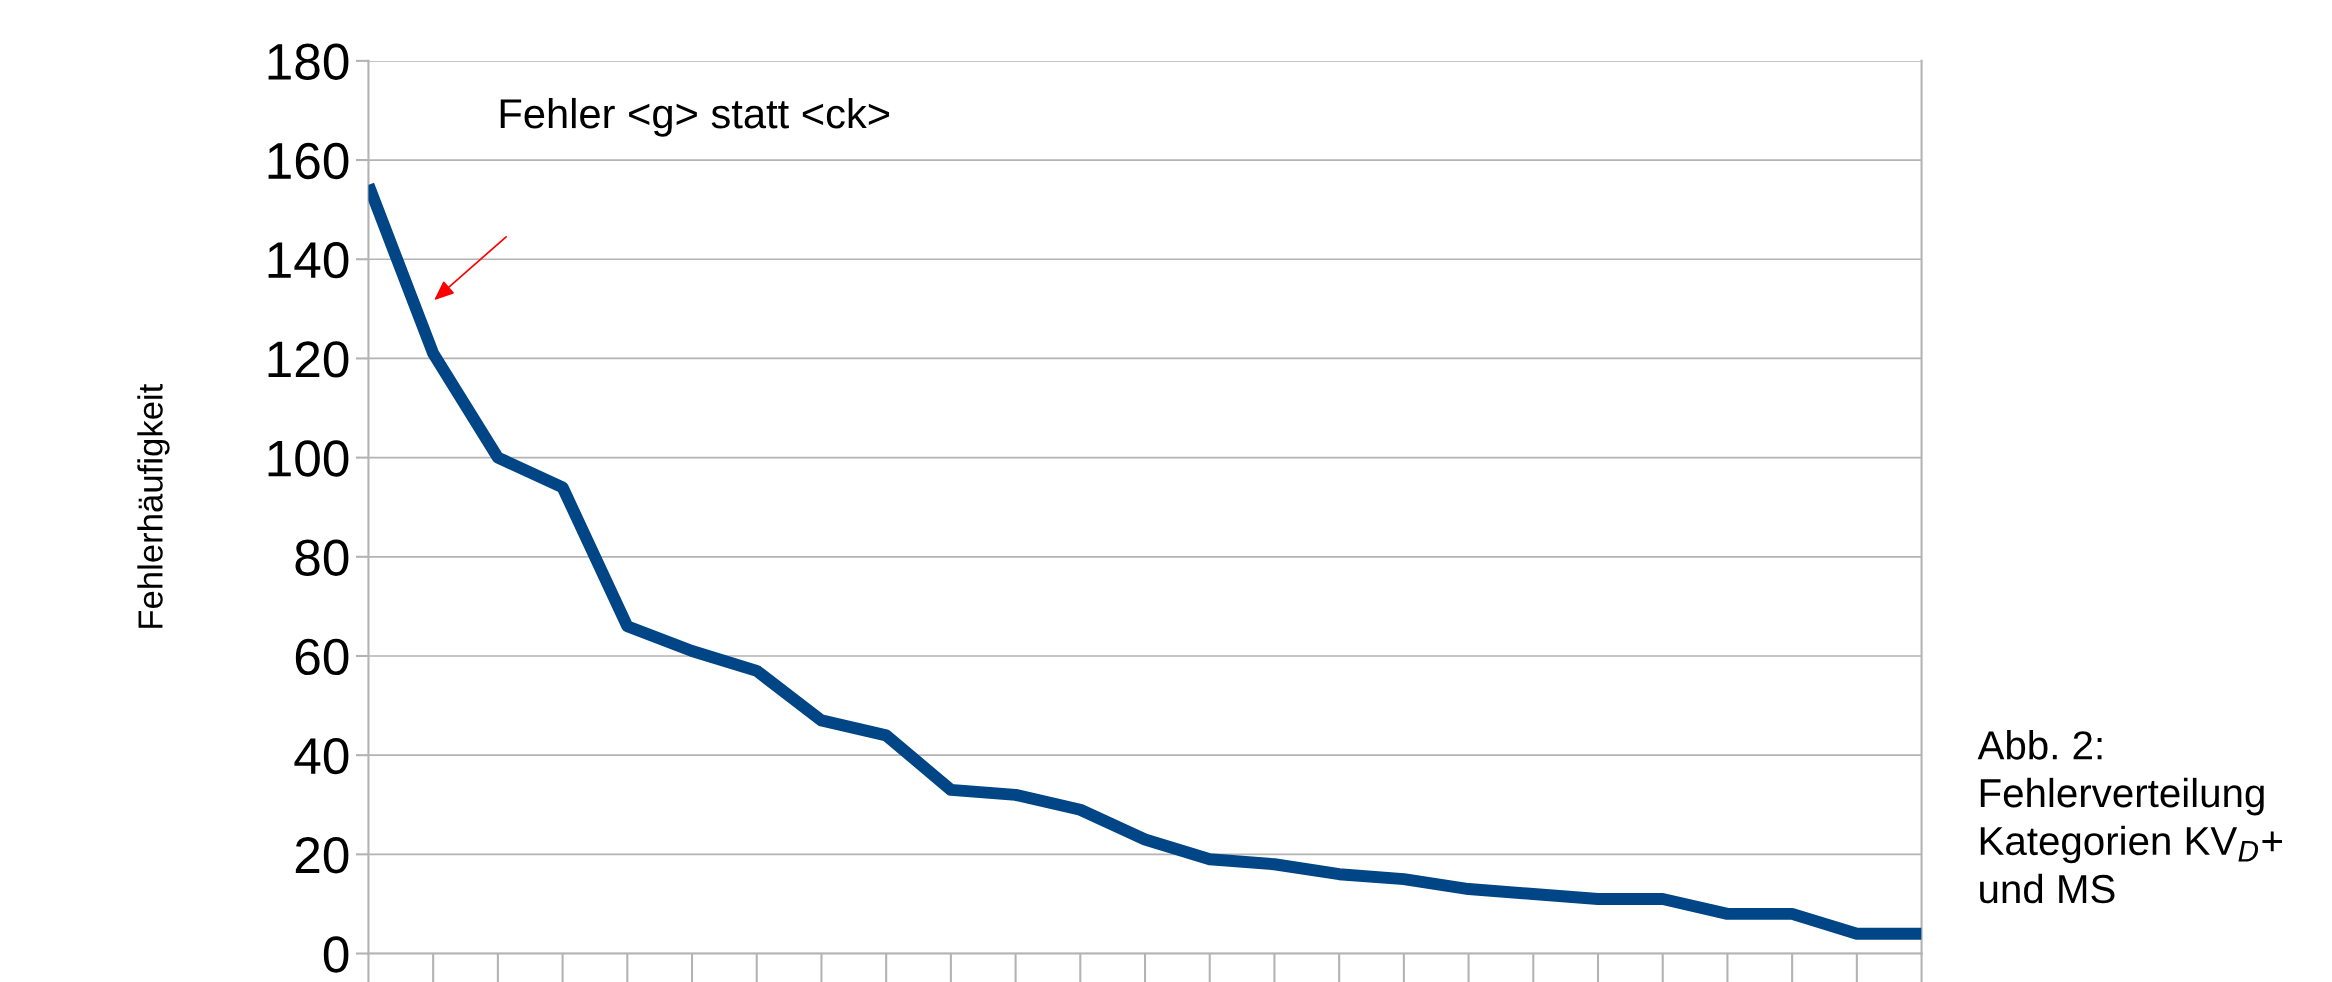  Describe the element at coordinates (308, 161) in the screenshot. I see `y-tick-label: 160` at that location.